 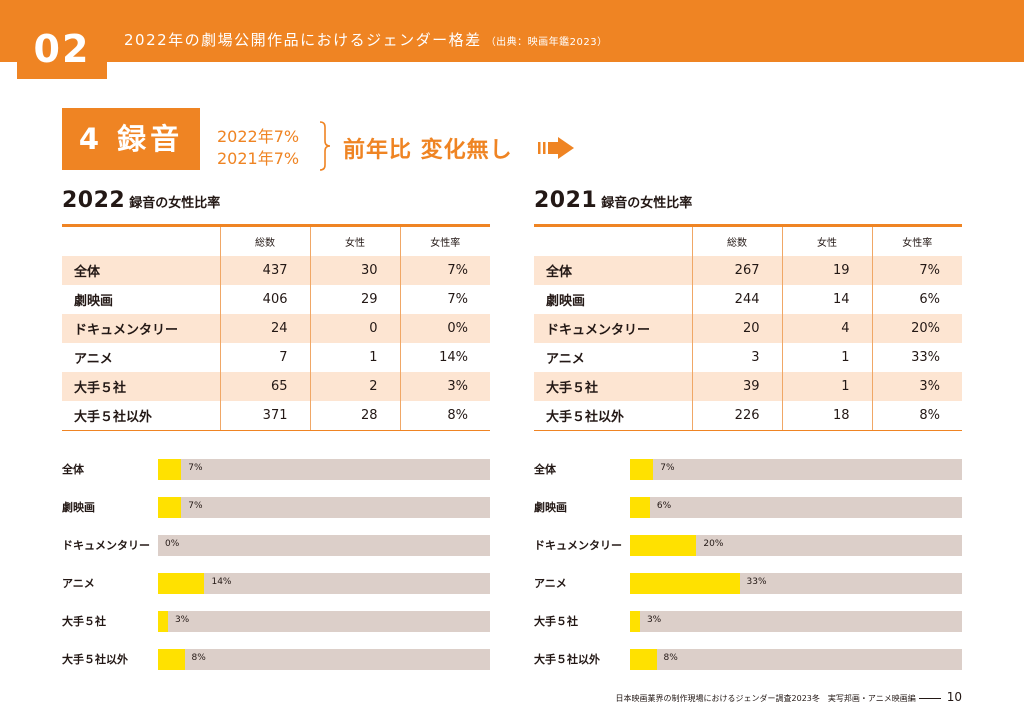 I want to click on table-row: 全体 267 19 7%, so click(x=748, y=270).